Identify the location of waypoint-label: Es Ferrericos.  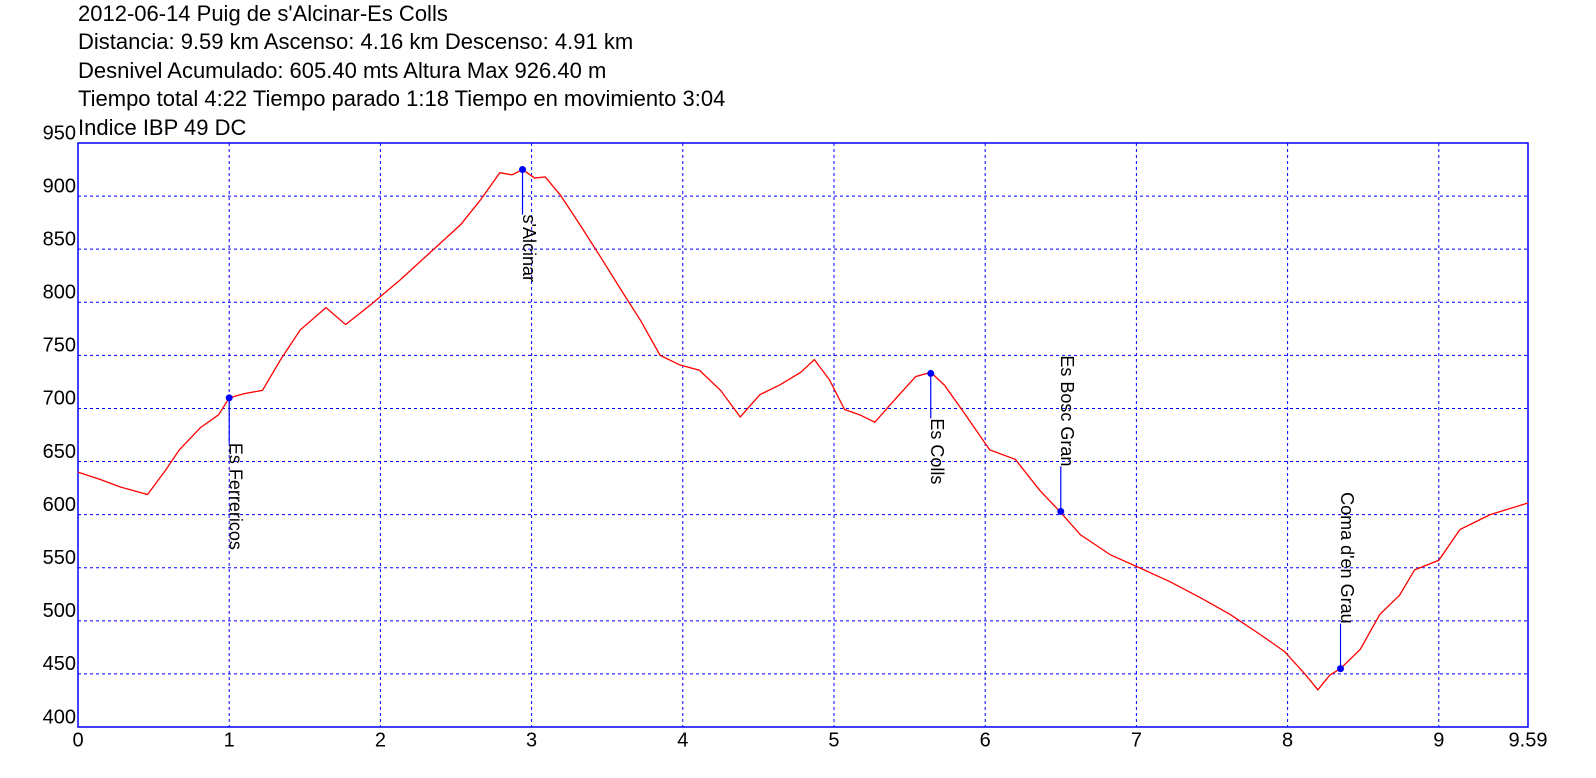
(235, 496).